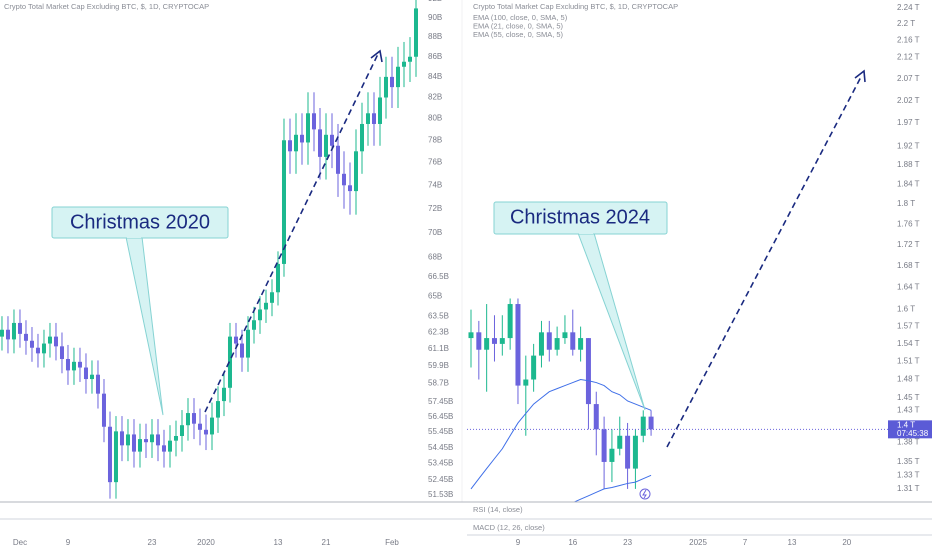 The image size is (932, 550). What do you see at coordinates (440, 431) in the screenshot?
I see `y-tick-label: 55.45B` at bounding box center [440, 431].